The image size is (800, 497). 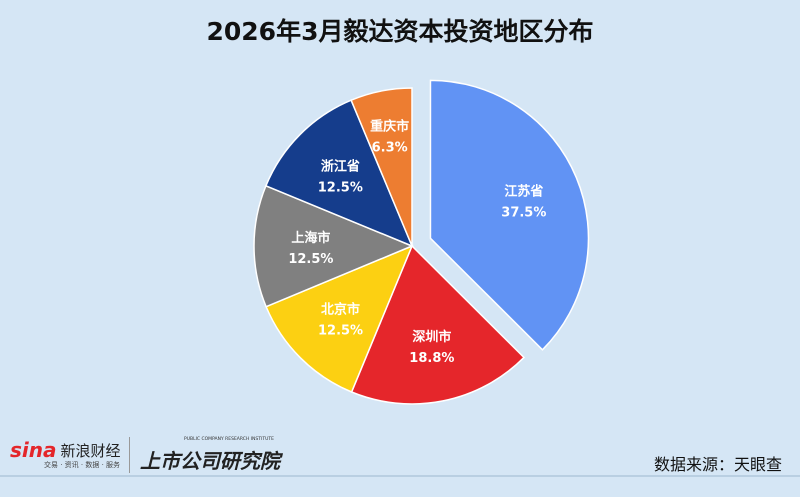 What do you see at coordinates (210, 461) in the screenshot?
I see `institute-name: 上市公司研究院` at bounding box center [210, 461].